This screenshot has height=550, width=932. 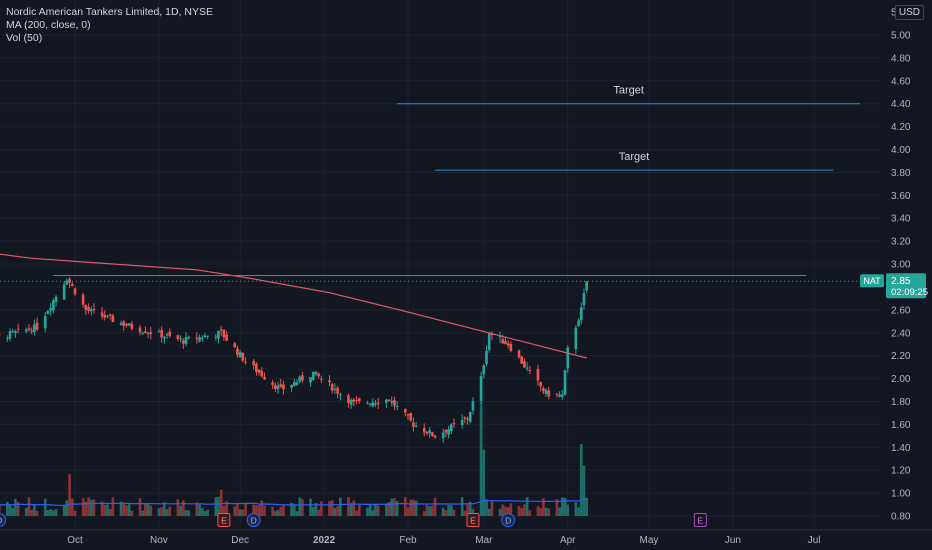 I want to click on price-tag-value: 2.85, so click(x=901, y=281).